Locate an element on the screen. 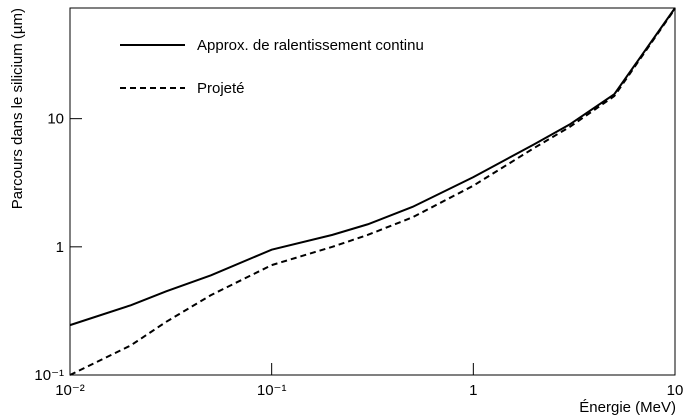 The image size is (684, 416). y-tick-label: 10 is located at coordinates (55, 119).